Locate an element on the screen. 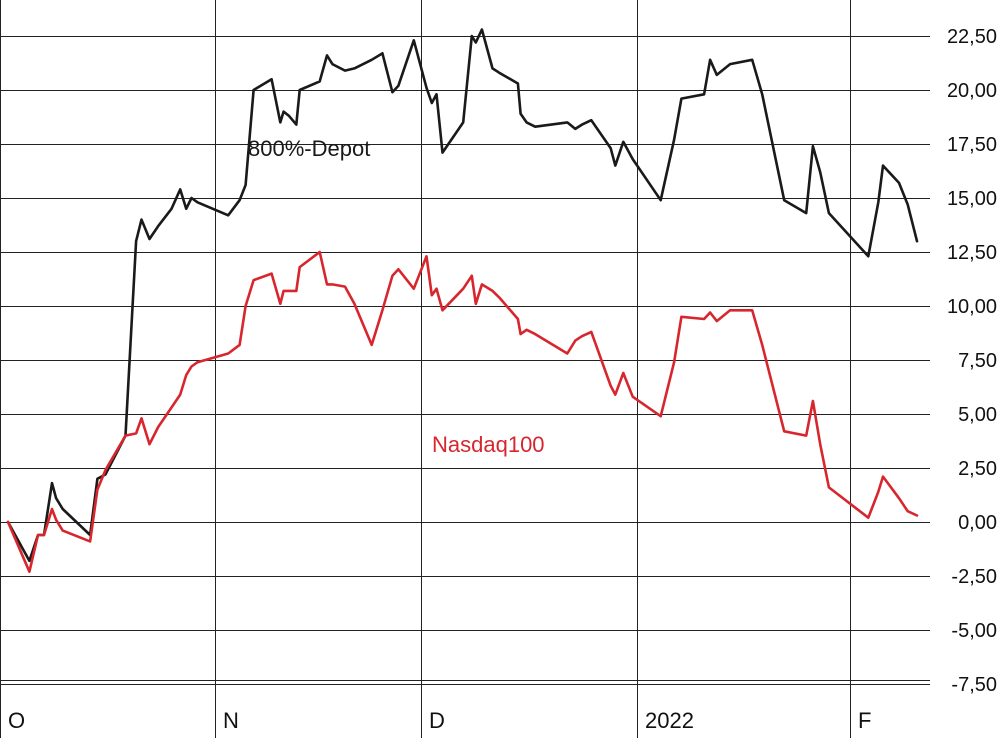 The height and width of the screenshot is (738, 1000). y-tick-label: -7,50 is located at coordinates (974, 685).